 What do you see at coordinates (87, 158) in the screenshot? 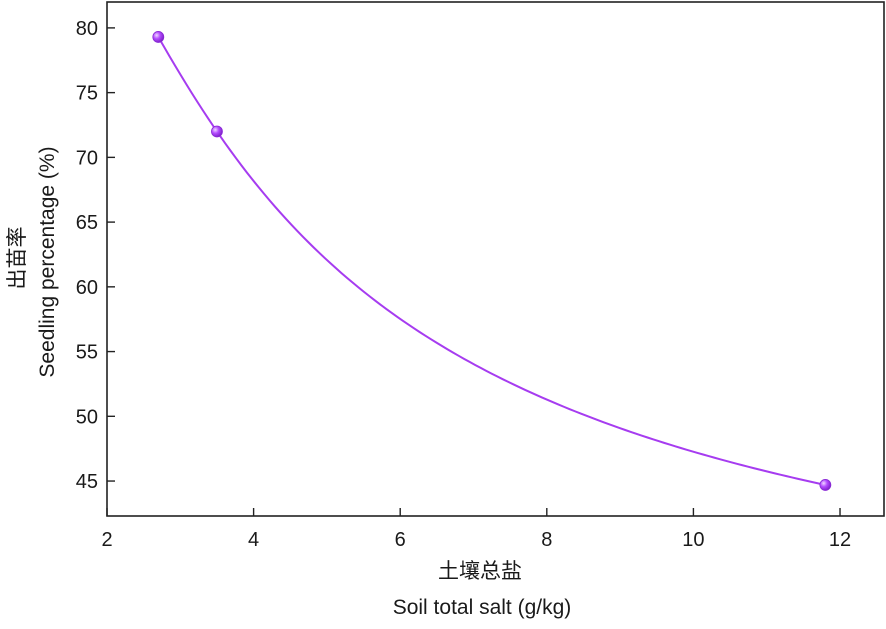
I see `y-tick-label: 70` at bounding box center [87, 158].